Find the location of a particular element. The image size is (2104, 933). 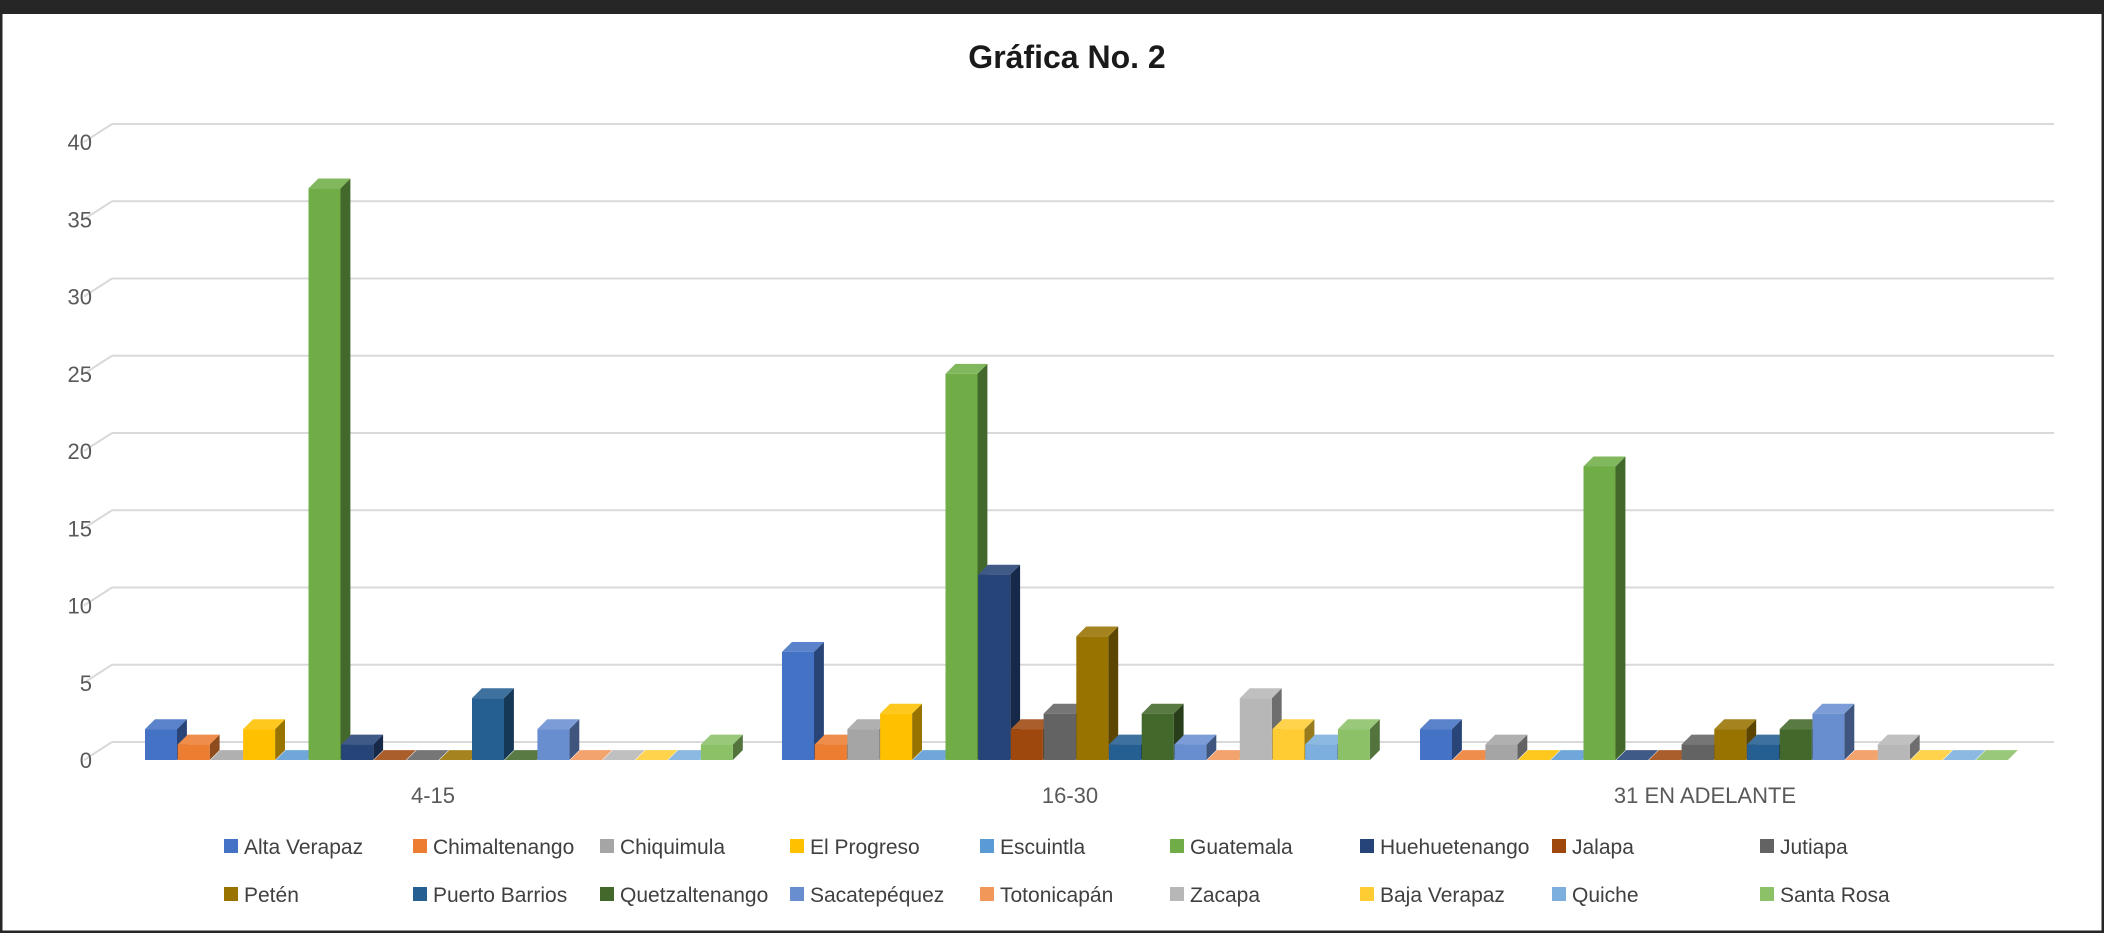

y-tick-label: 20 is located at coordinates (80, 451).